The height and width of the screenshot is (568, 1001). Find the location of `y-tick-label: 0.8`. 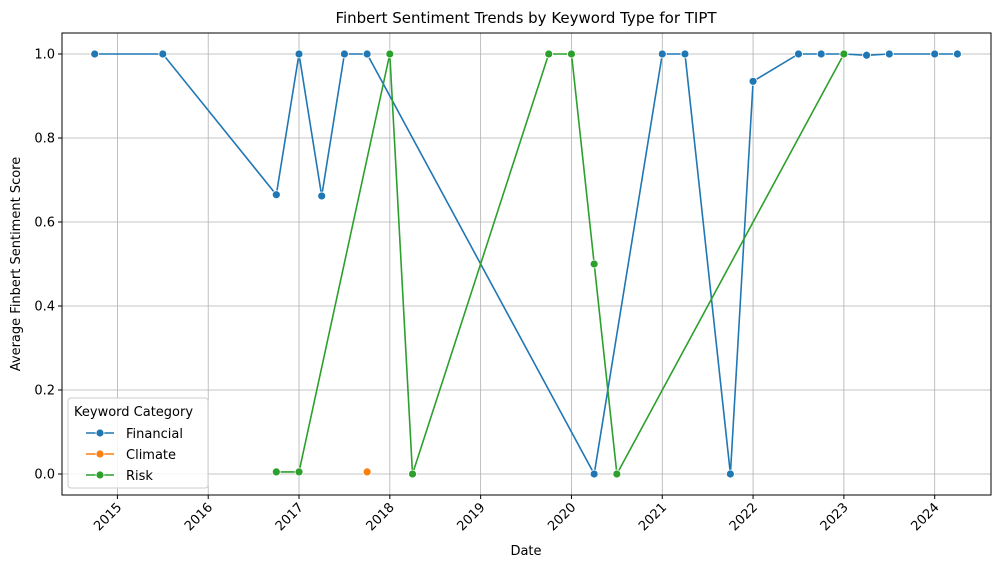

y-tick-label: 0.8 is located at coordinates (44, 139).